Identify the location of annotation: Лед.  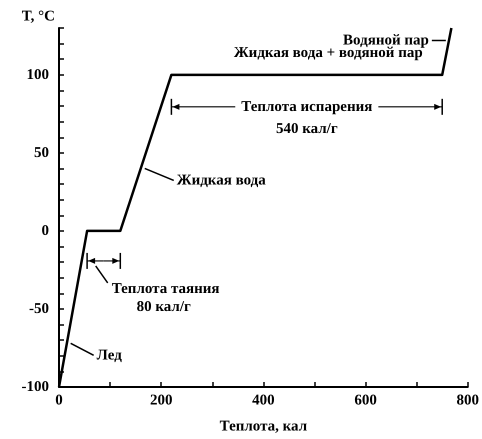
(109, 355).